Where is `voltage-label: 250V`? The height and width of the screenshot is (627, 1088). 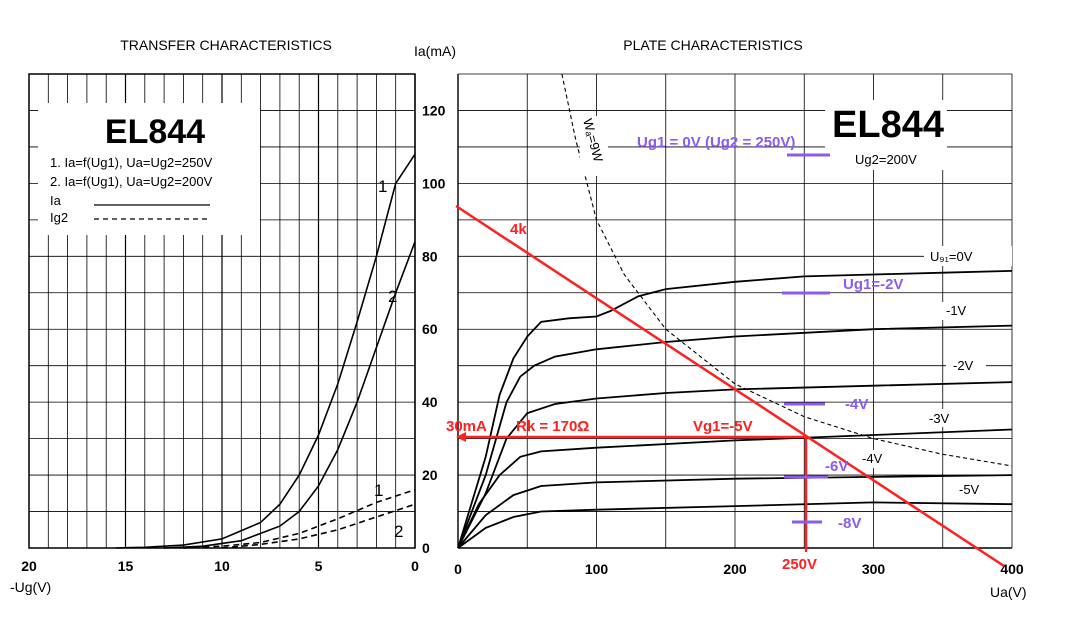
voltage-label: 250V is located at coordinates (799, 564).